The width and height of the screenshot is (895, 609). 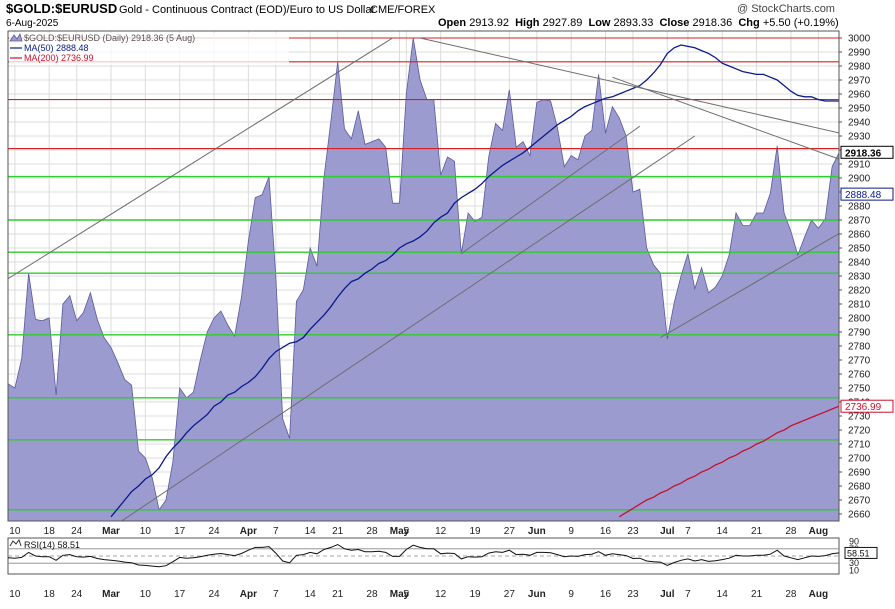 What do you see at coordinates (854, 563) in the screenshot?
I see `rsi-tick-label: 30` at bounding box center [854, 563].